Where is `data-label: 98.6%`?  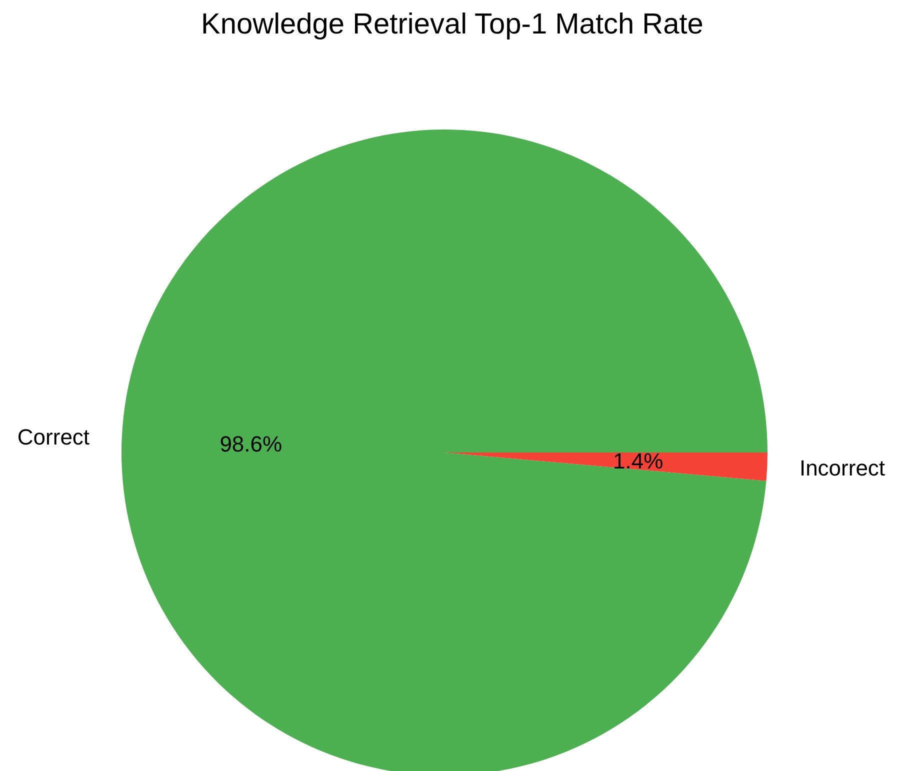 data-label: 98.6% is located at coordinates (251, 443).